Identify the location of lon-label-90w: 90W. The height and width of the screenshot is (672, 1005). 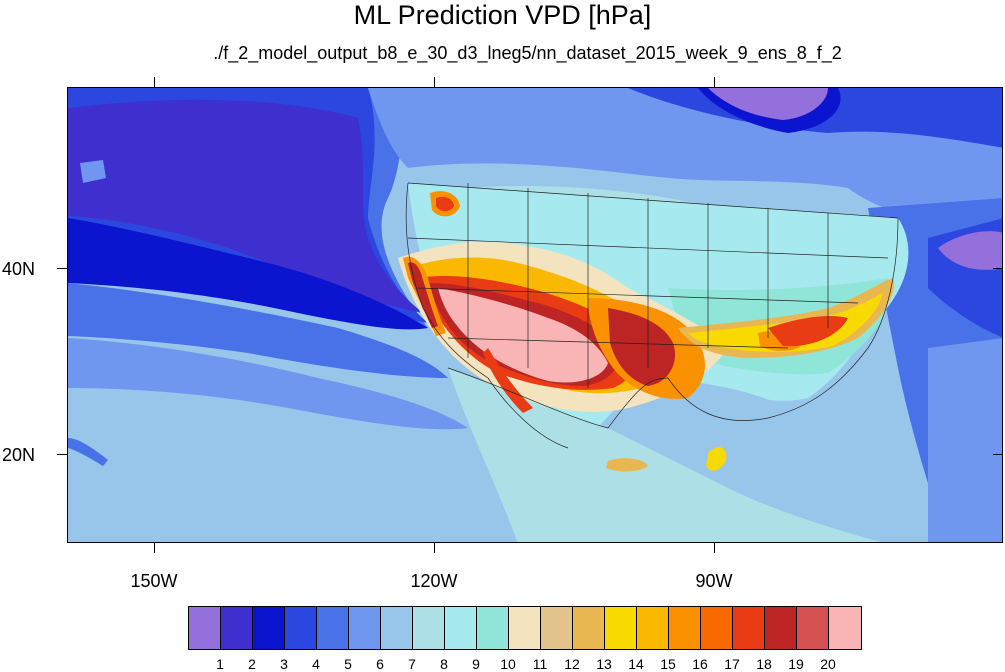
(714, 581).